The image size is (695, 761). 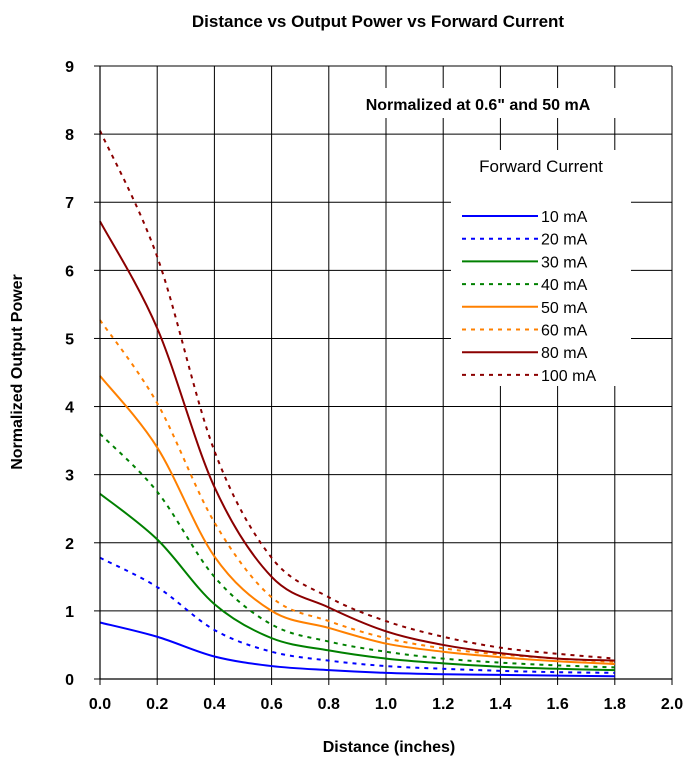 What do you see at coordinates (69, 203) in the screenshot?
I see `y-tick-label: 7` at bounding box center [69, 203].